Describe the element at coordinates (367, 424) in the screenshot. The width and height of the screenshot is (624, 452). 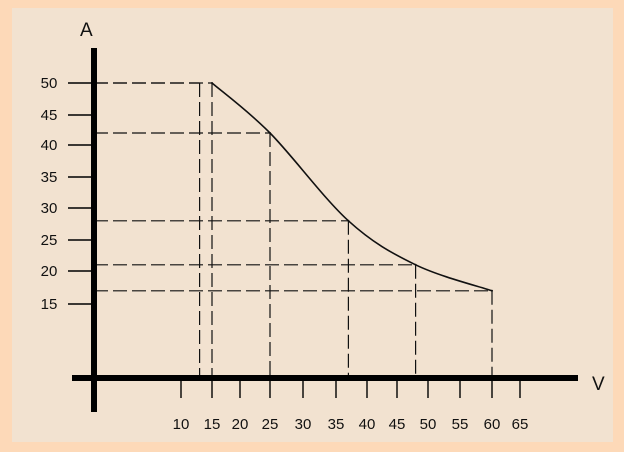
I see `x-tick-label: 40` at that location.